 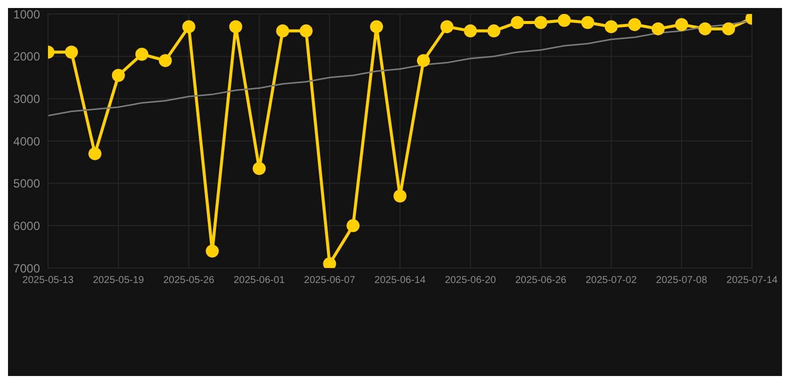 I want to click on x-tick-label: 2025-06-14, so click(x=400, y=280).